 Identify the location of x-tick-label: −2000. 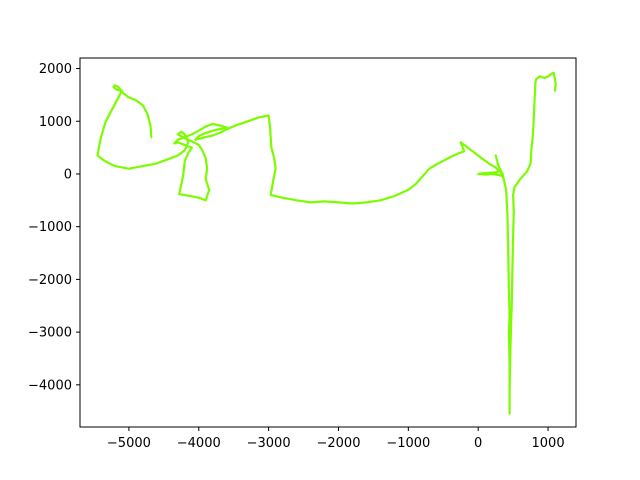
(338, 443).